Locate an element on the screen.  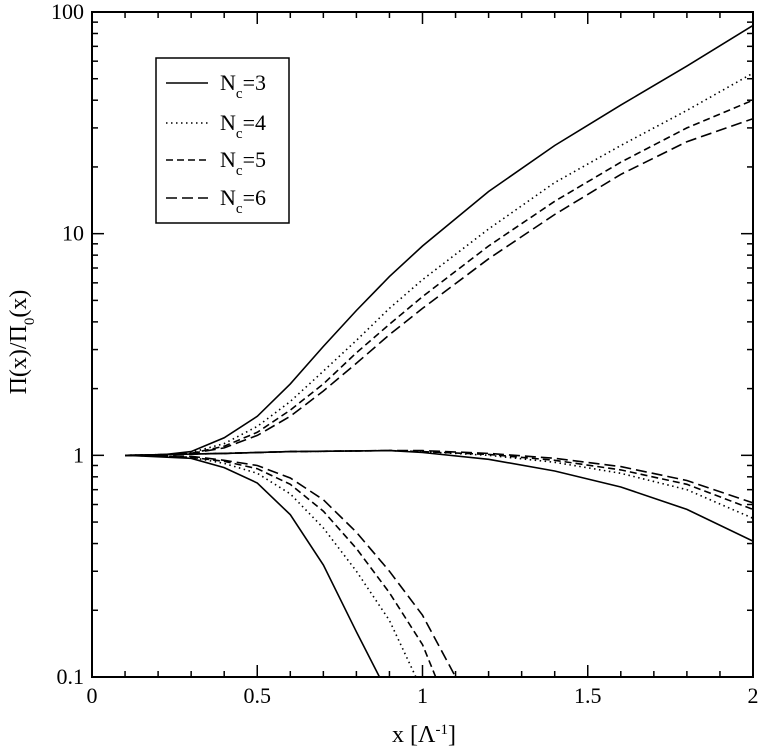
x-tick-label: 1.5 is located at coordinates (588, 695).